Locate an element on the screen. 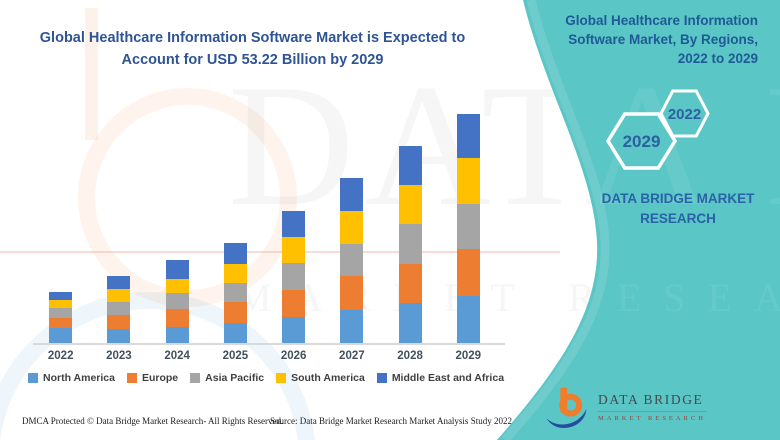  hexagon-2022-label: 2022 is located at coordinates (684, 114).